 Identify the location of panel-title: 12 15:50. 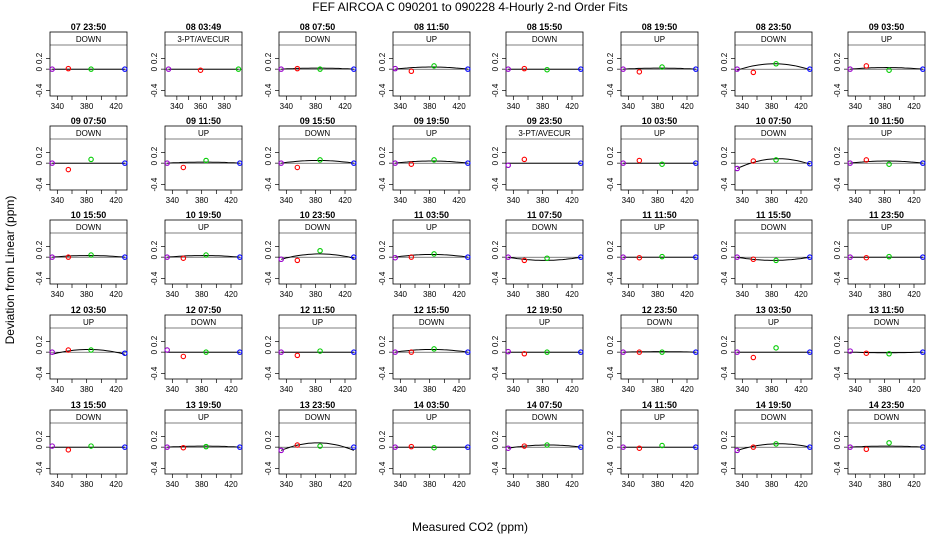
(432, 310).